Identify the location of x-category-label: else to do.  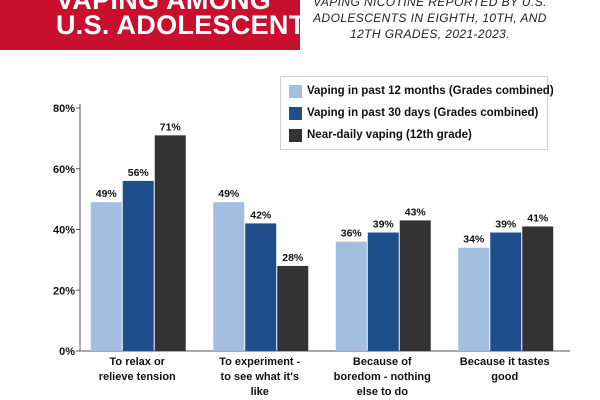
(383, 392).